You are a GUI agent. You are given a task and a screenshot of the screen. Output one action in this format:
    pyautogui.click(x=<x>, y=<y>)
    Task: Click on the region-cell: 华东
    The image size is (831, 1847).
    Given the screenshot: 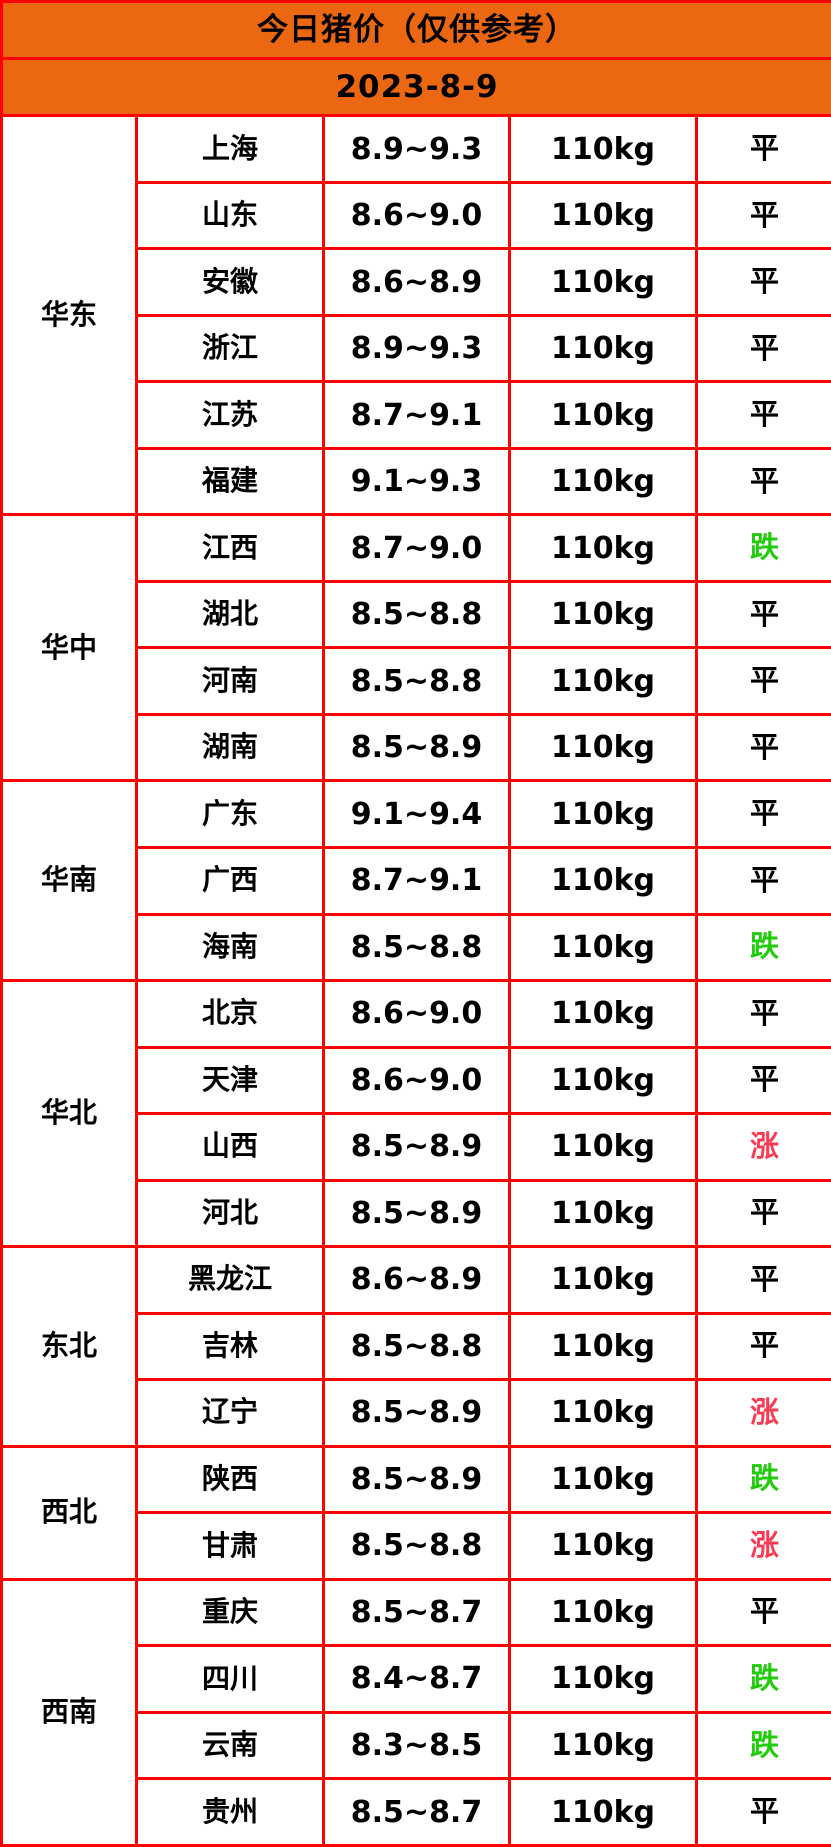 What is the action you would take?
    pyautogui.click(x=69, y=315)
    